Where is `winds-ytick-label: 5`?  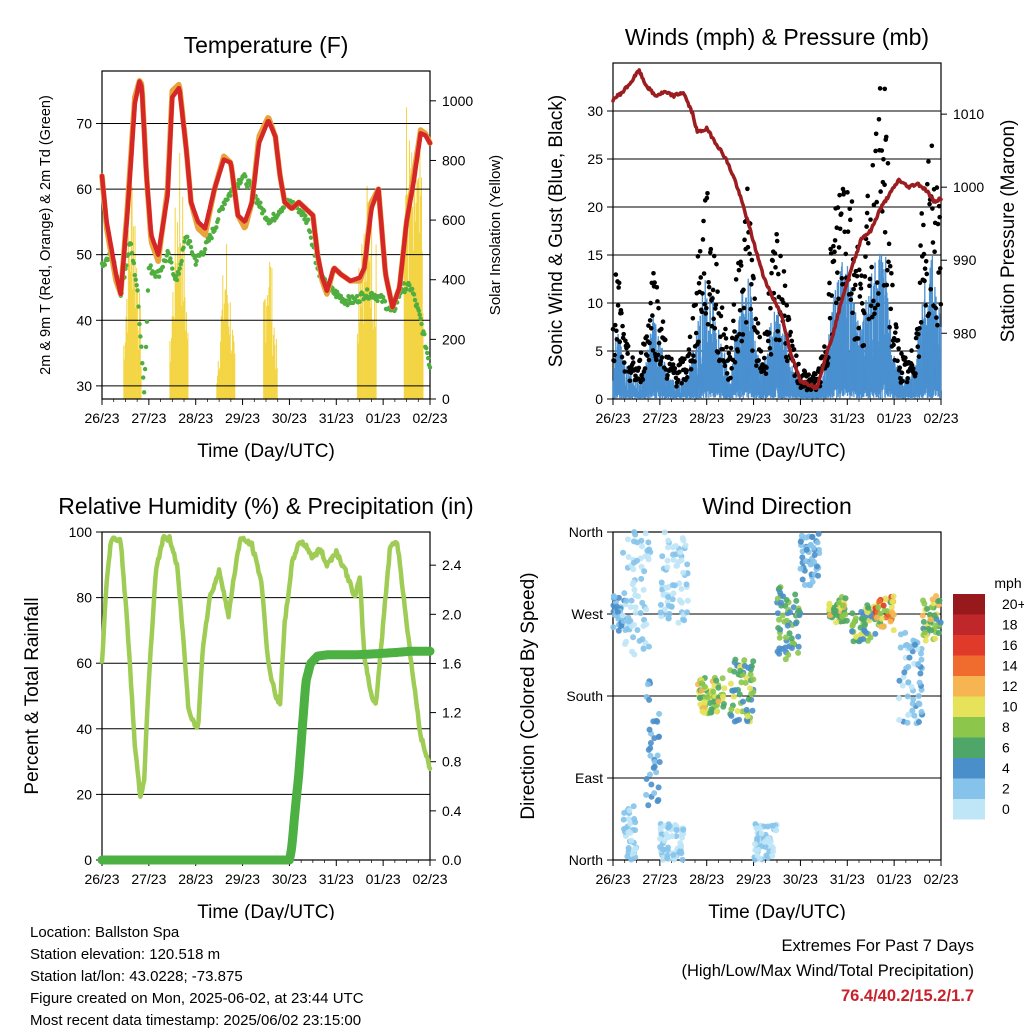
winds-ytick-label: 5 is located at coordinates (599, 351).